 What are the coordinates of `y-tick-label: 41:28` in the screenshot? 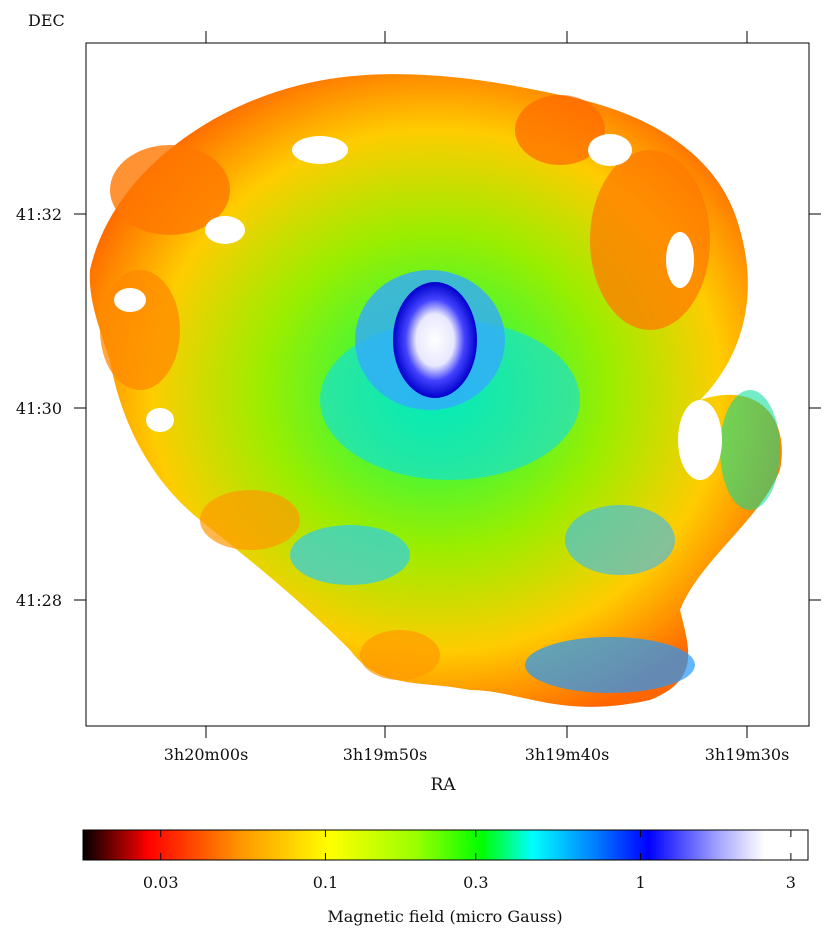 It's located at (39, 600).